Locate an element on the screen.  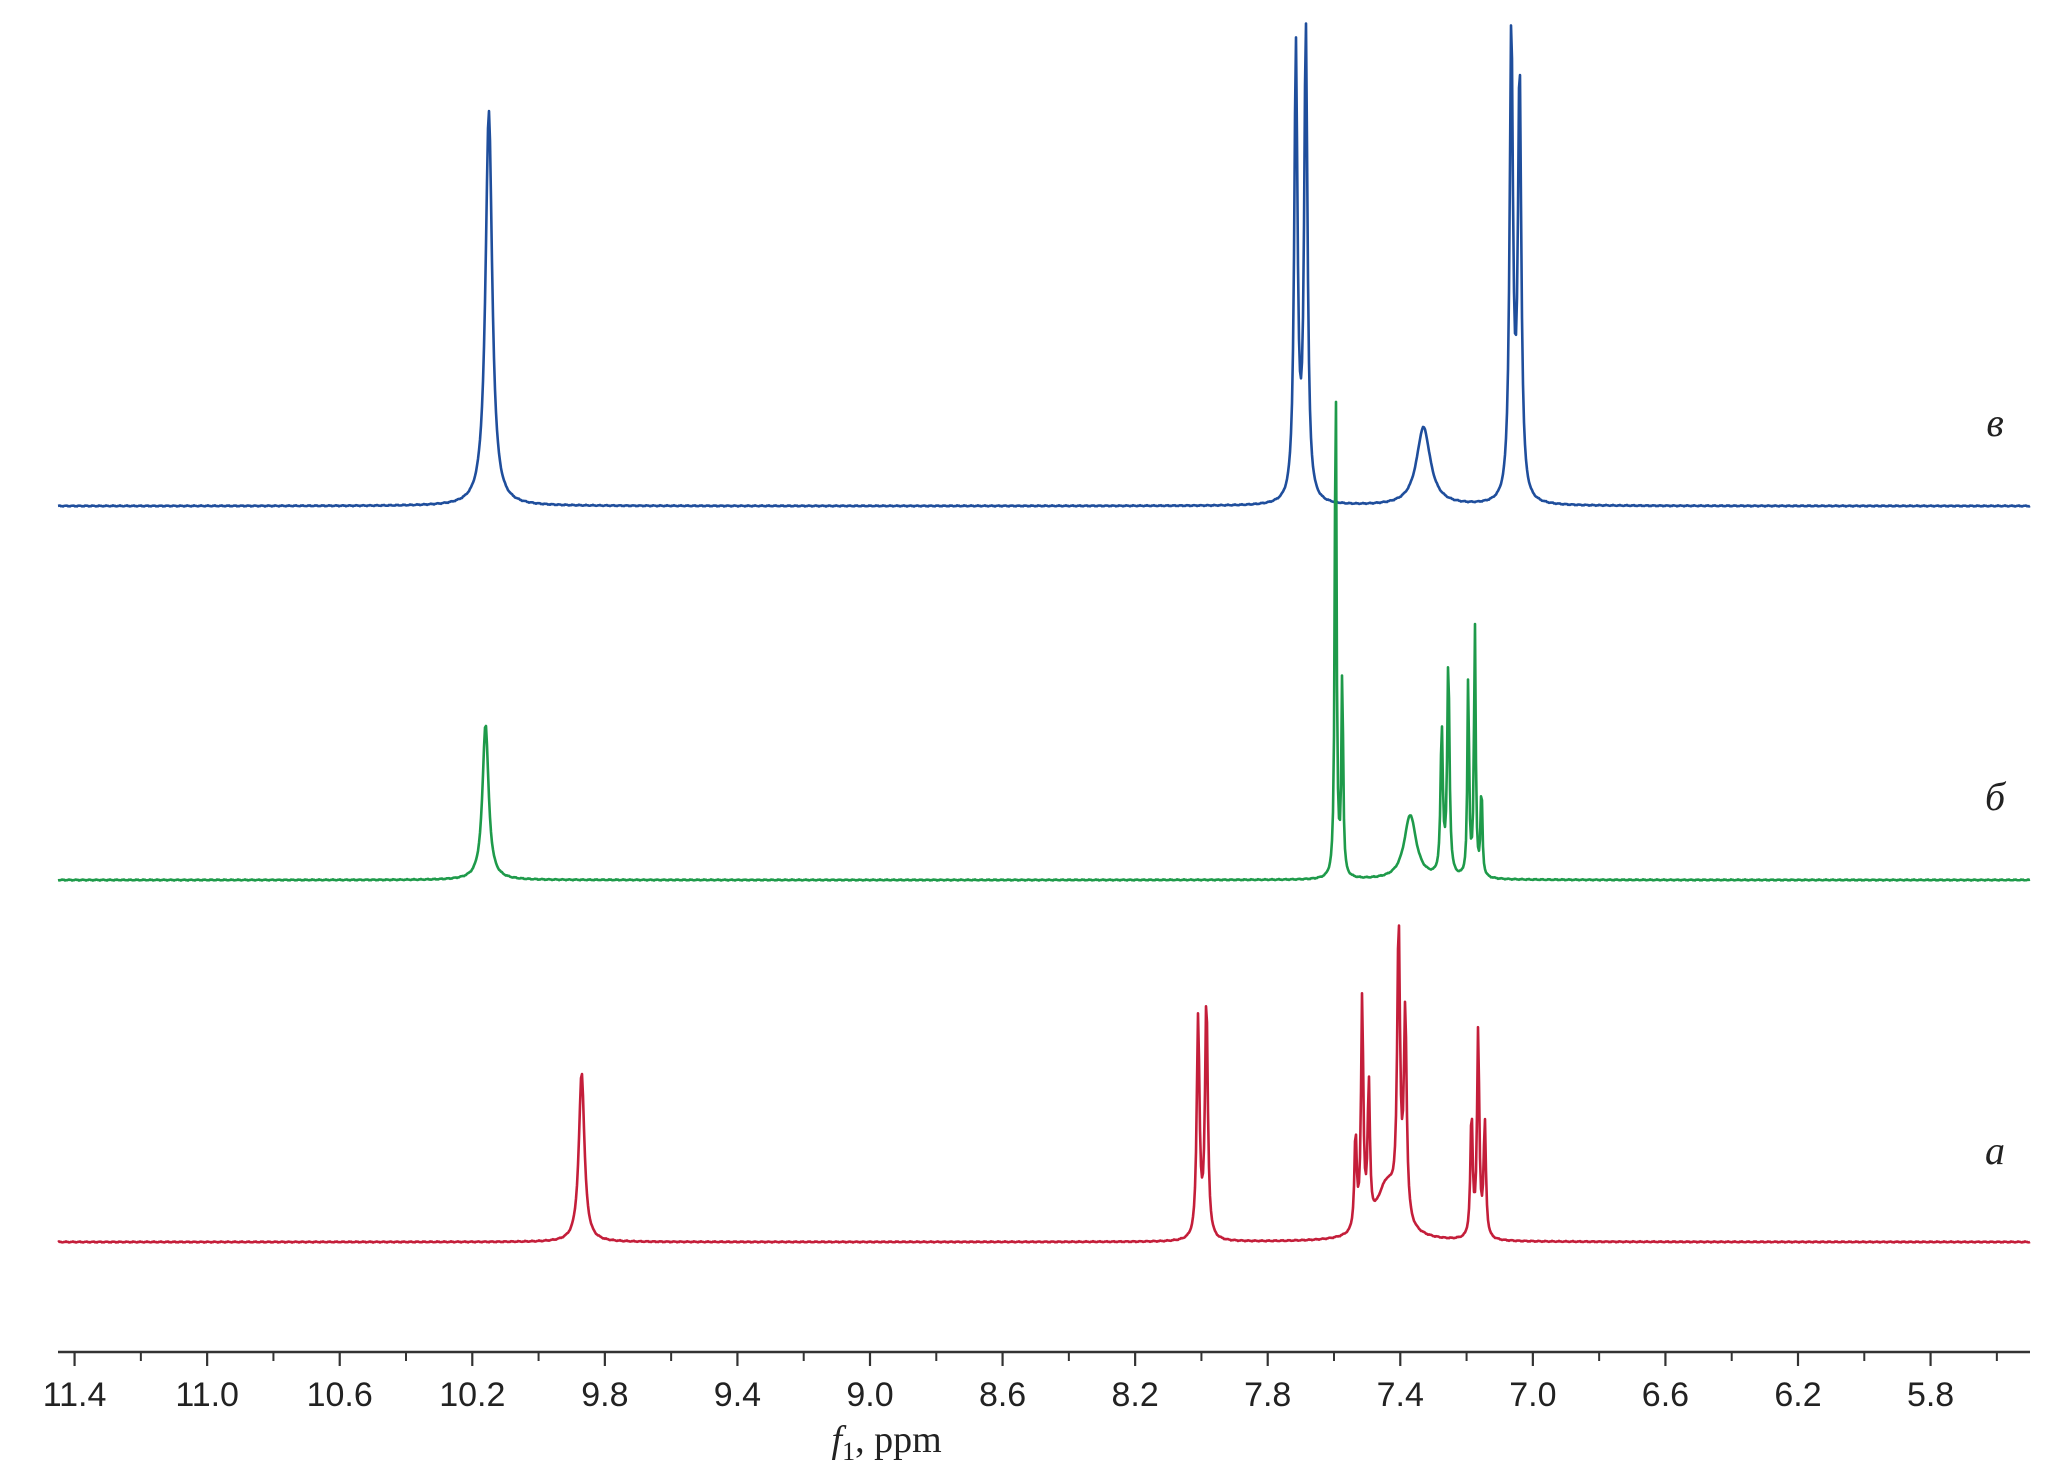
x-tick-label: 7.0 is located at coordinates (1532, 1395).